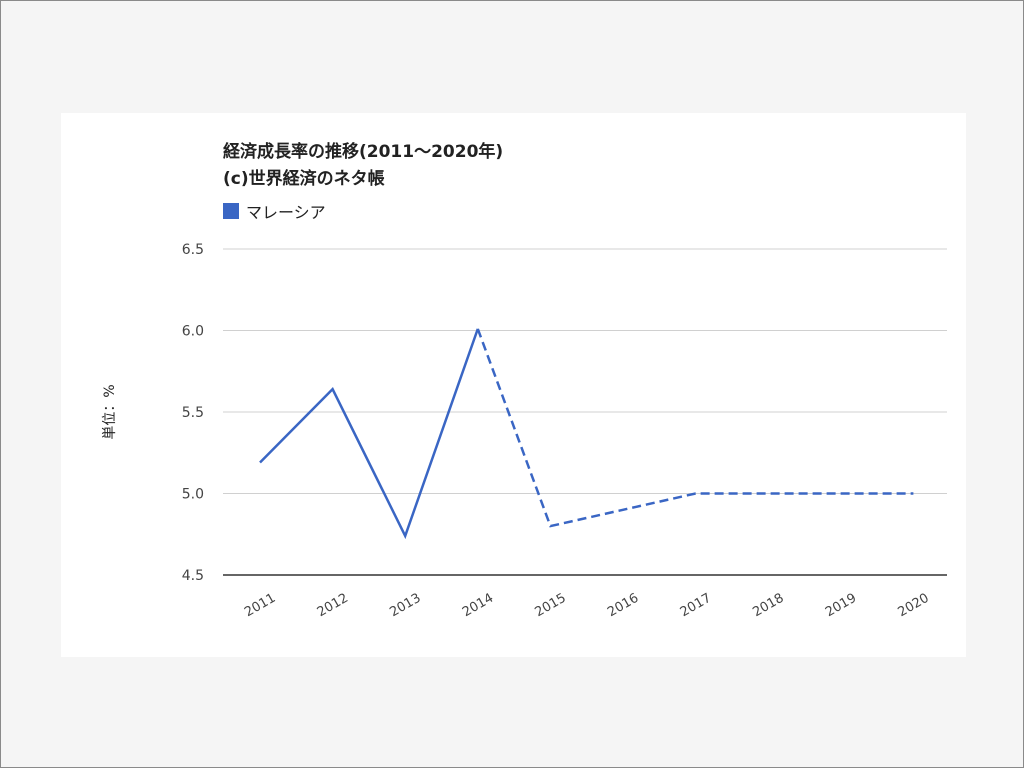  Describe the element at coordinates (193, 332) in the screenshot. I see `y-tick-label: 6.0` at that location.